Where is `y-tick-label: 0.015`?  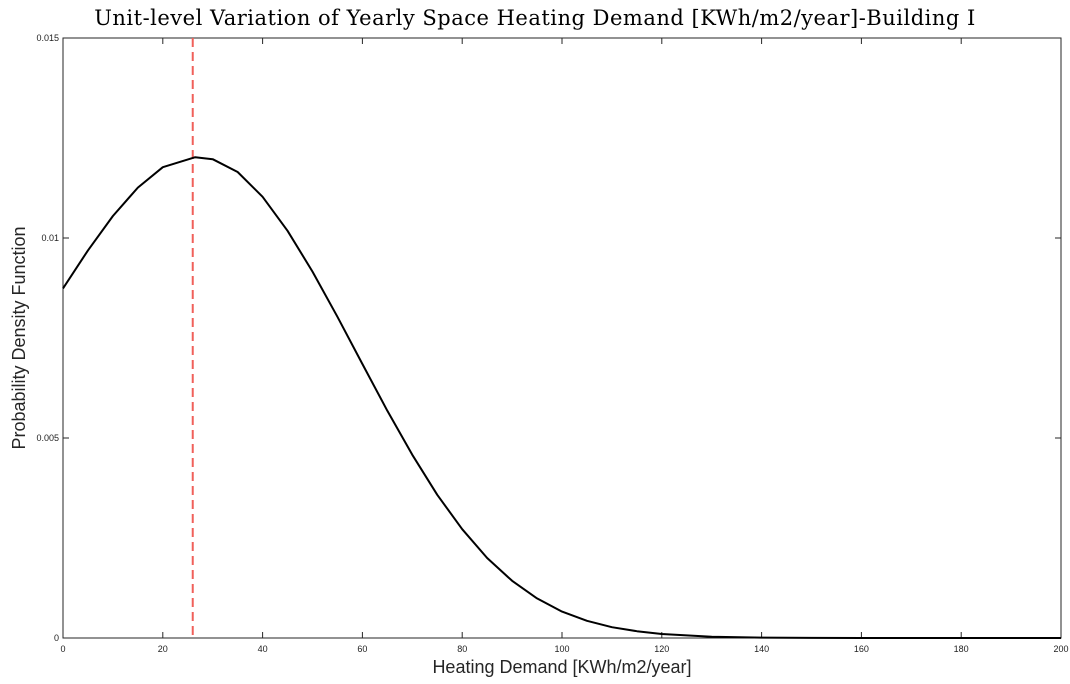 y-tick-label: 0.015 is located at coordinates (47, 38).